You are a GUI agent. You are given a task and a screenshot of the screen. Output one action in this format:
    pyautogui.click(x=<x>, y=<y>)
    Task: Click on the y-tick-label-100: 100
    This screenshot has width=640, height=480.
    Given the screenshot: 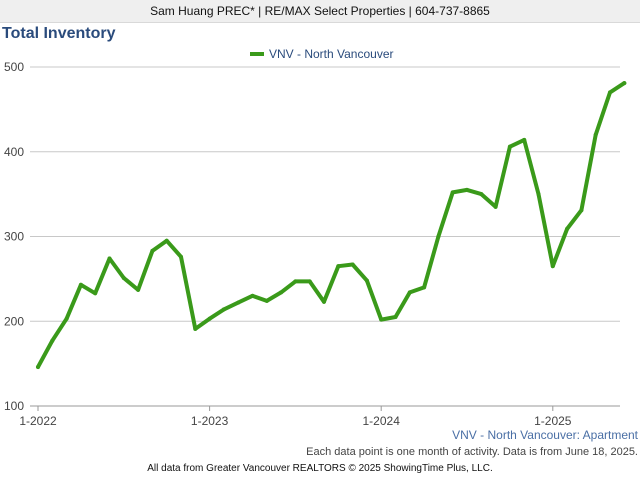 What is the action you would take?
    pyautogui.click(x=14, y=406)
    